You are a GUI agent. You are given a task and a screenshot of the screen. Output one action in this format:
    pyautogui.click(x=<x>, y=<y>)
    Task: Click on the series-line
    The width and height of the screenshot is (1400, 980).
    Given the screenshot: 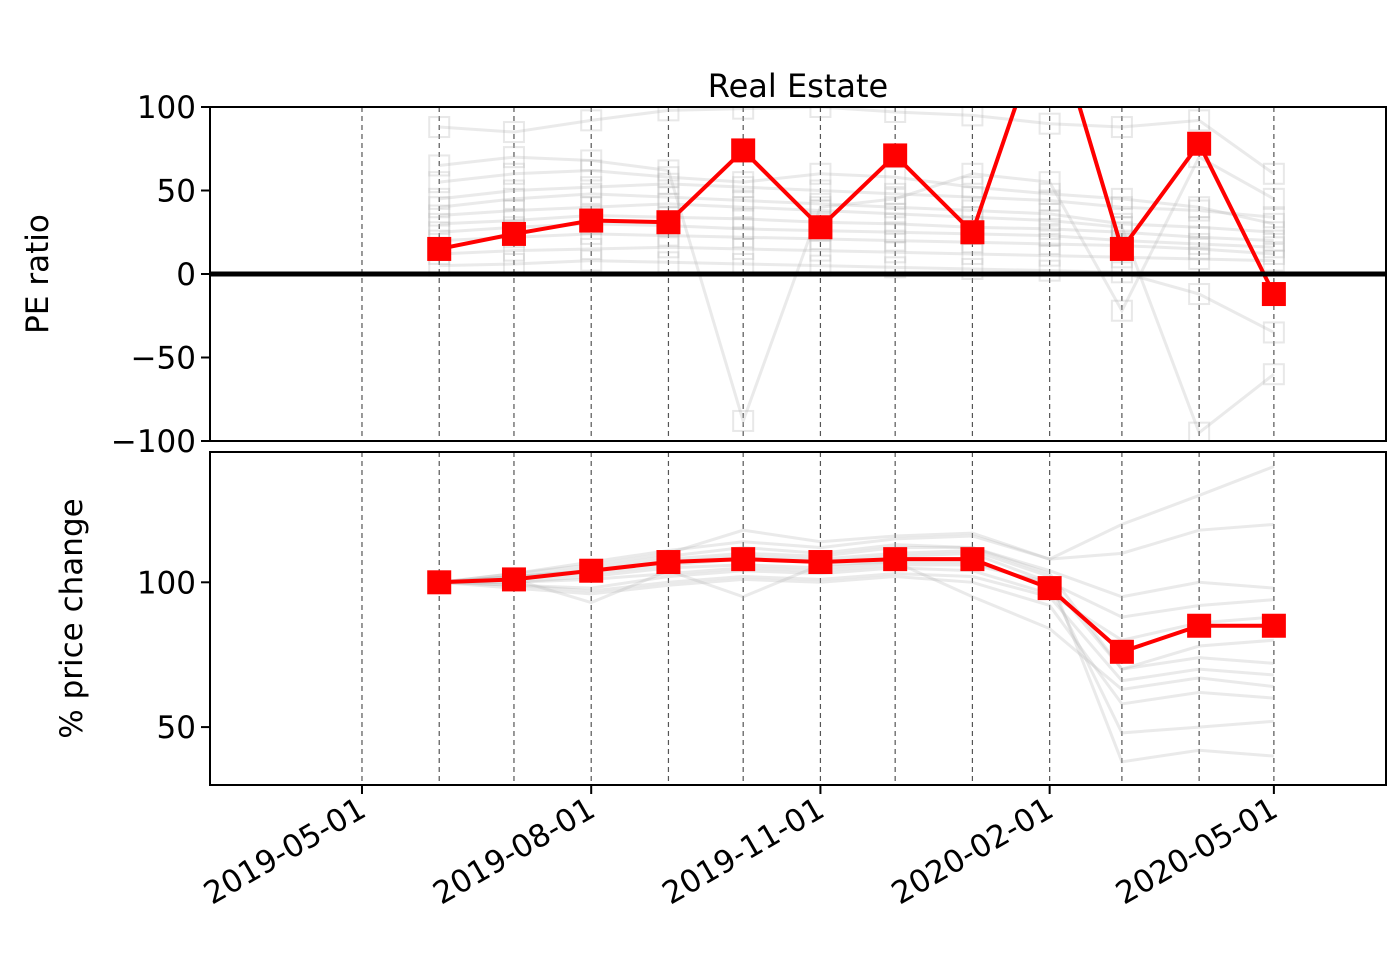 What is the action you would take?
    pyautogui.click(x=857, y=201)
    